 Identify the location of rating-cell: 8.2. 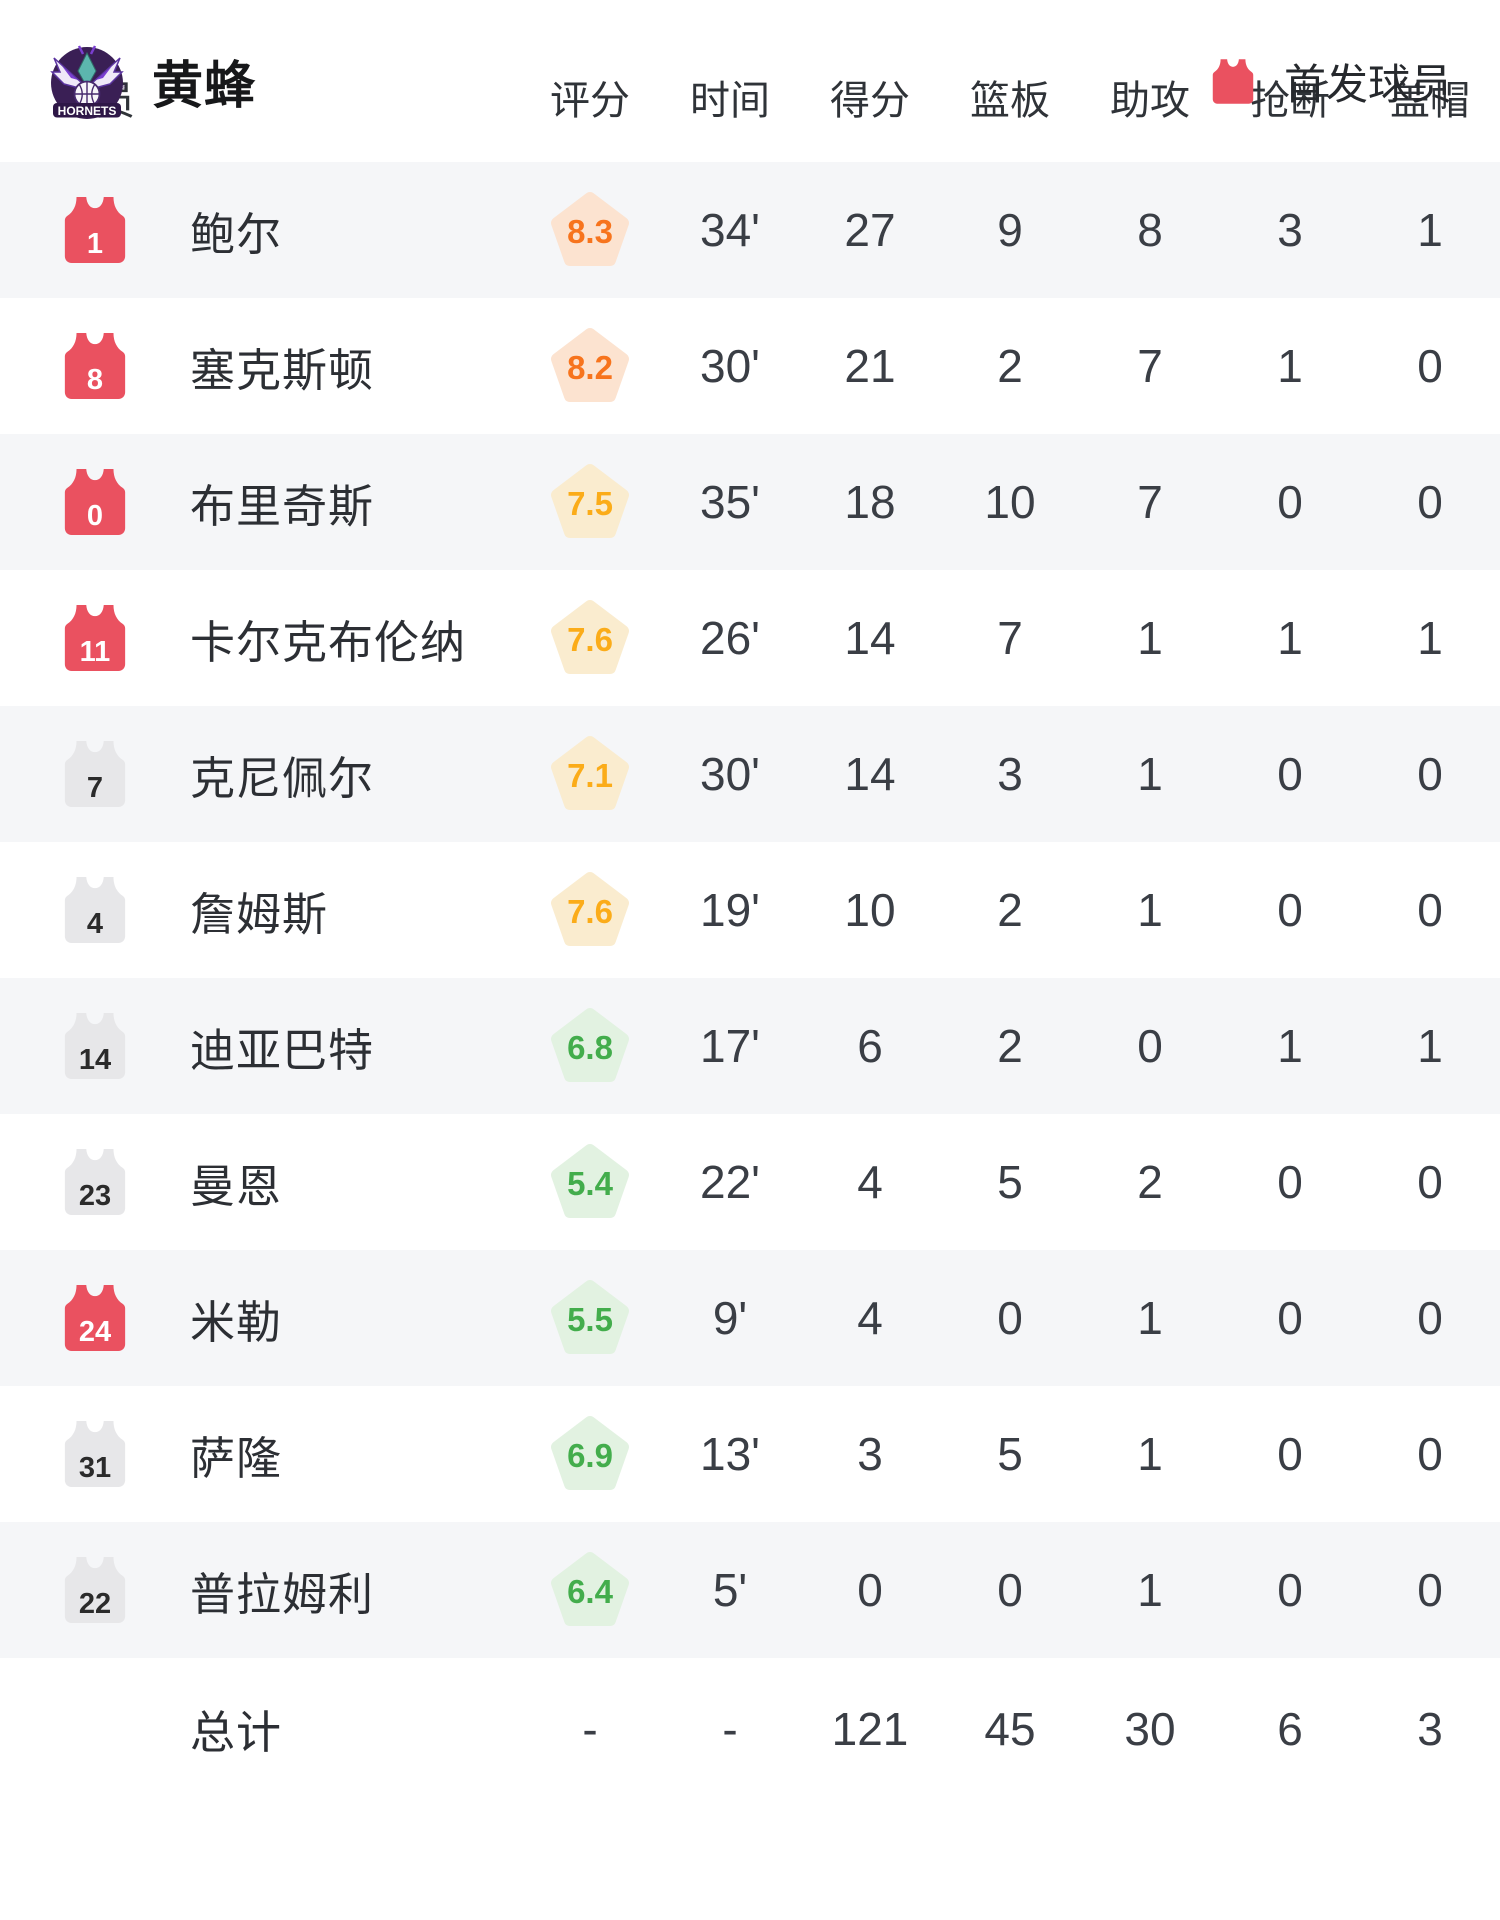
(590, 366).